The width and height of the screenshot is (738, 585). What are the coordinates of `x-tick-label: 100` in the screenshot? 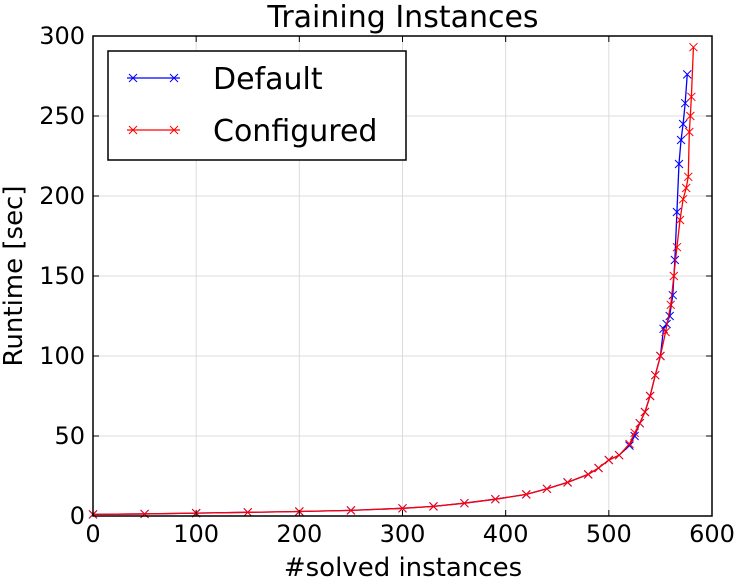 It's located at (196, 534).